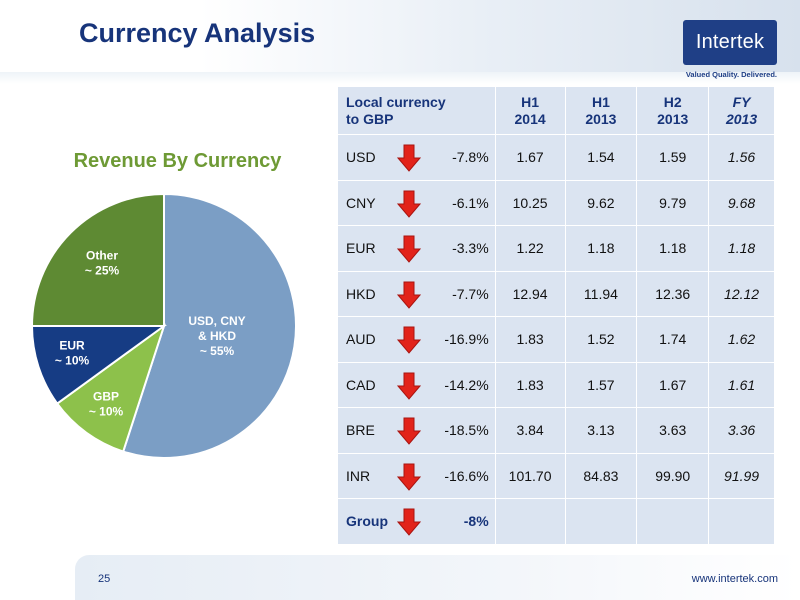 This screenshot has height=600, width=800. I want to click on currency-code: USD, so click(366, 157).